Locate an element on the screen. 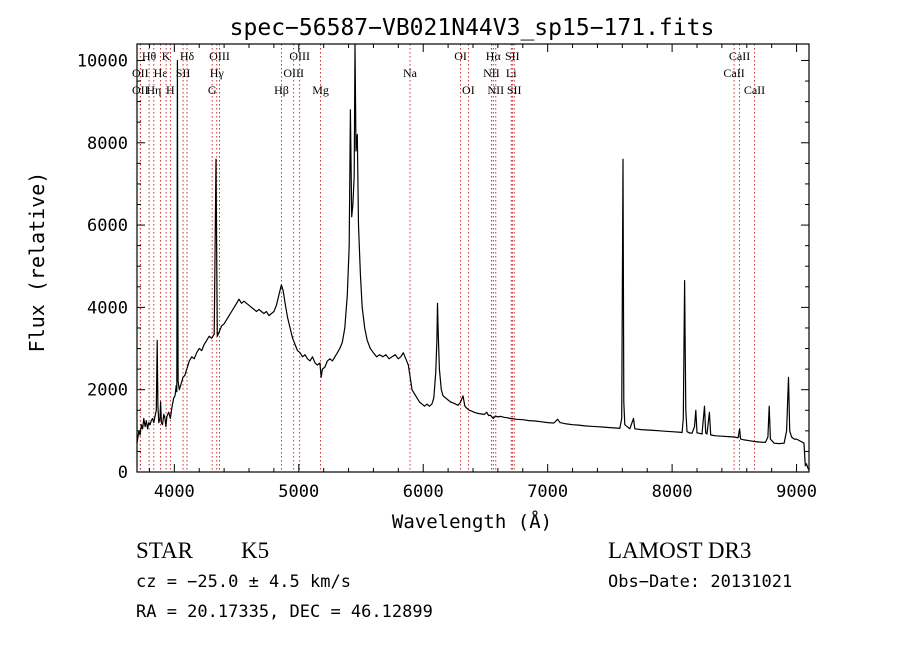  marker-label-9: G is located at coordinates (212, 90).